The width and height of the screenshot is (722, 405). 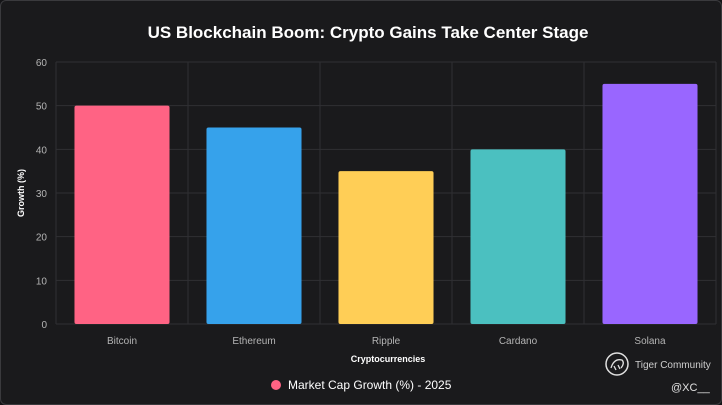 What do you see at coordinates (44, 325) in the screenshot?
I see `y-tick-label: 0` at bounding box center [44, 325].